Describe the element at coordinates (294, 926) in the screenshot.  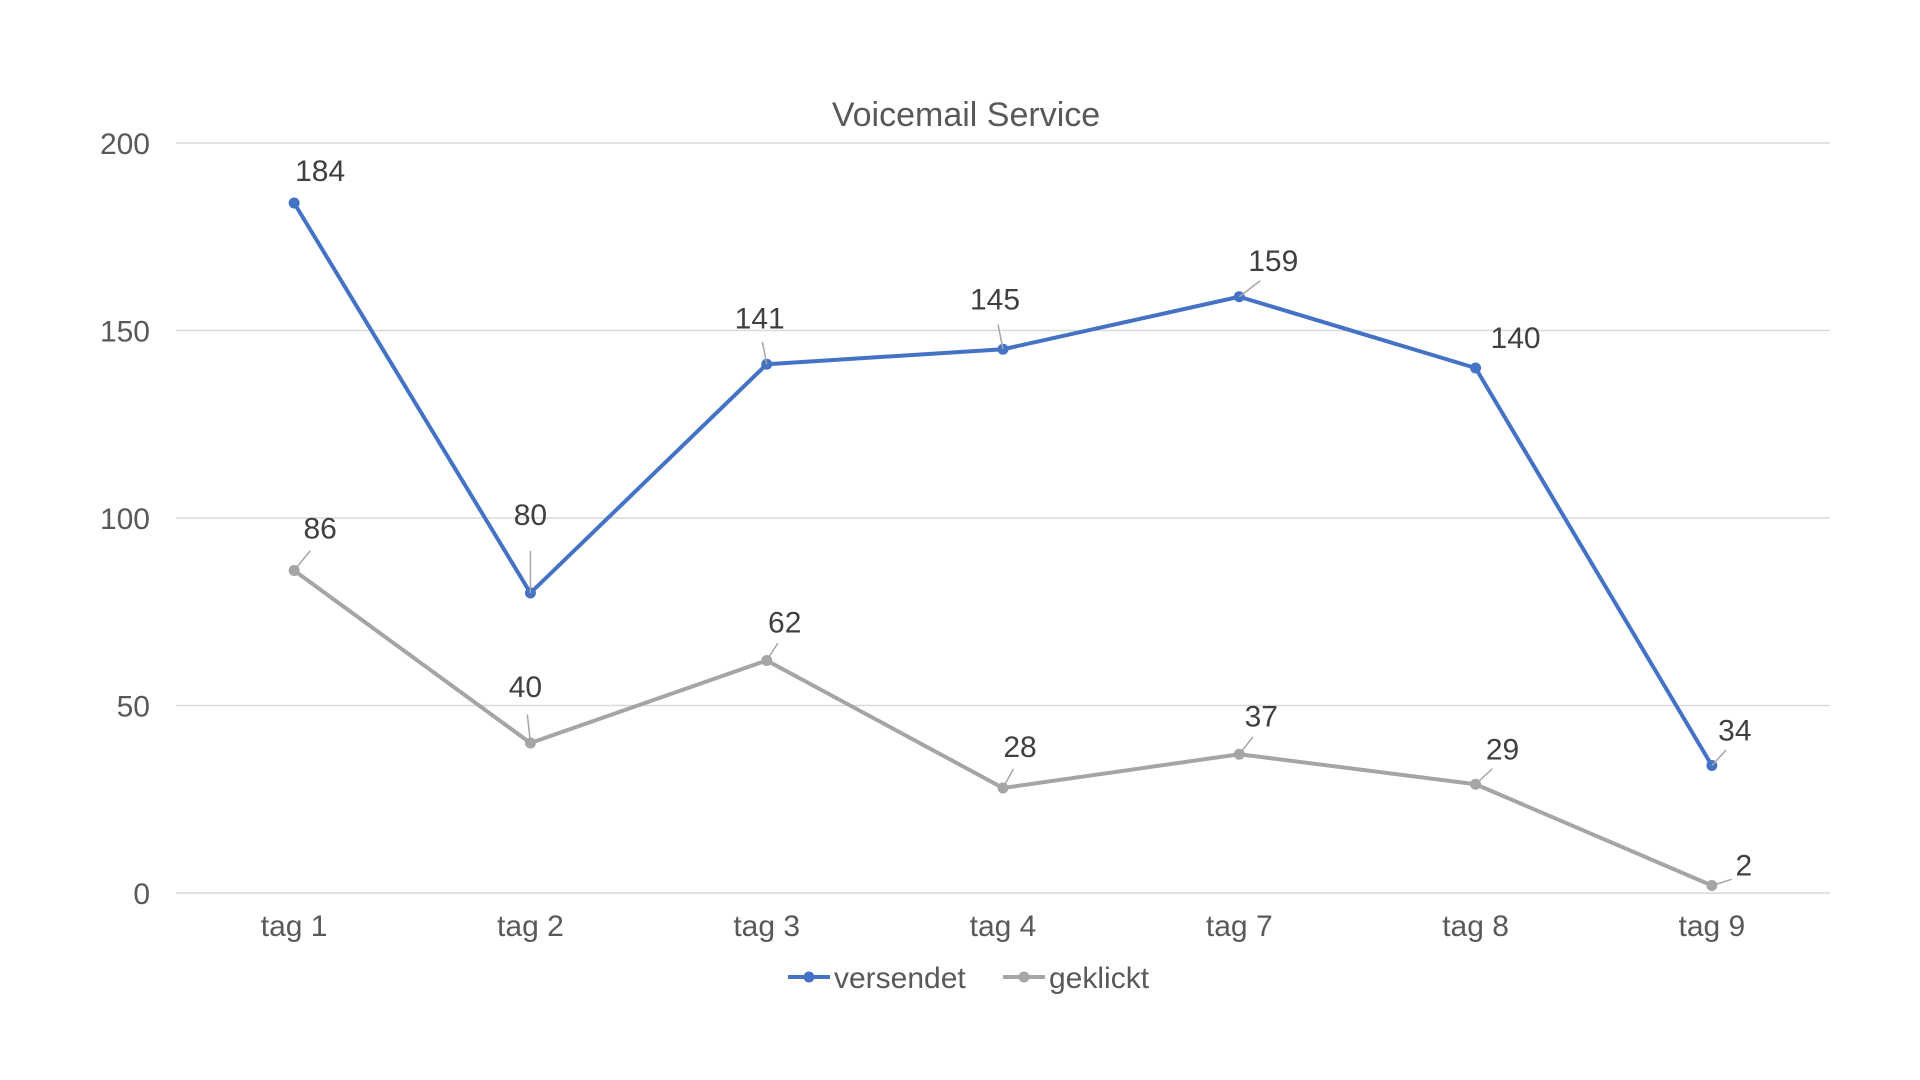
I see `x-tick-label: tag 1` at that location.